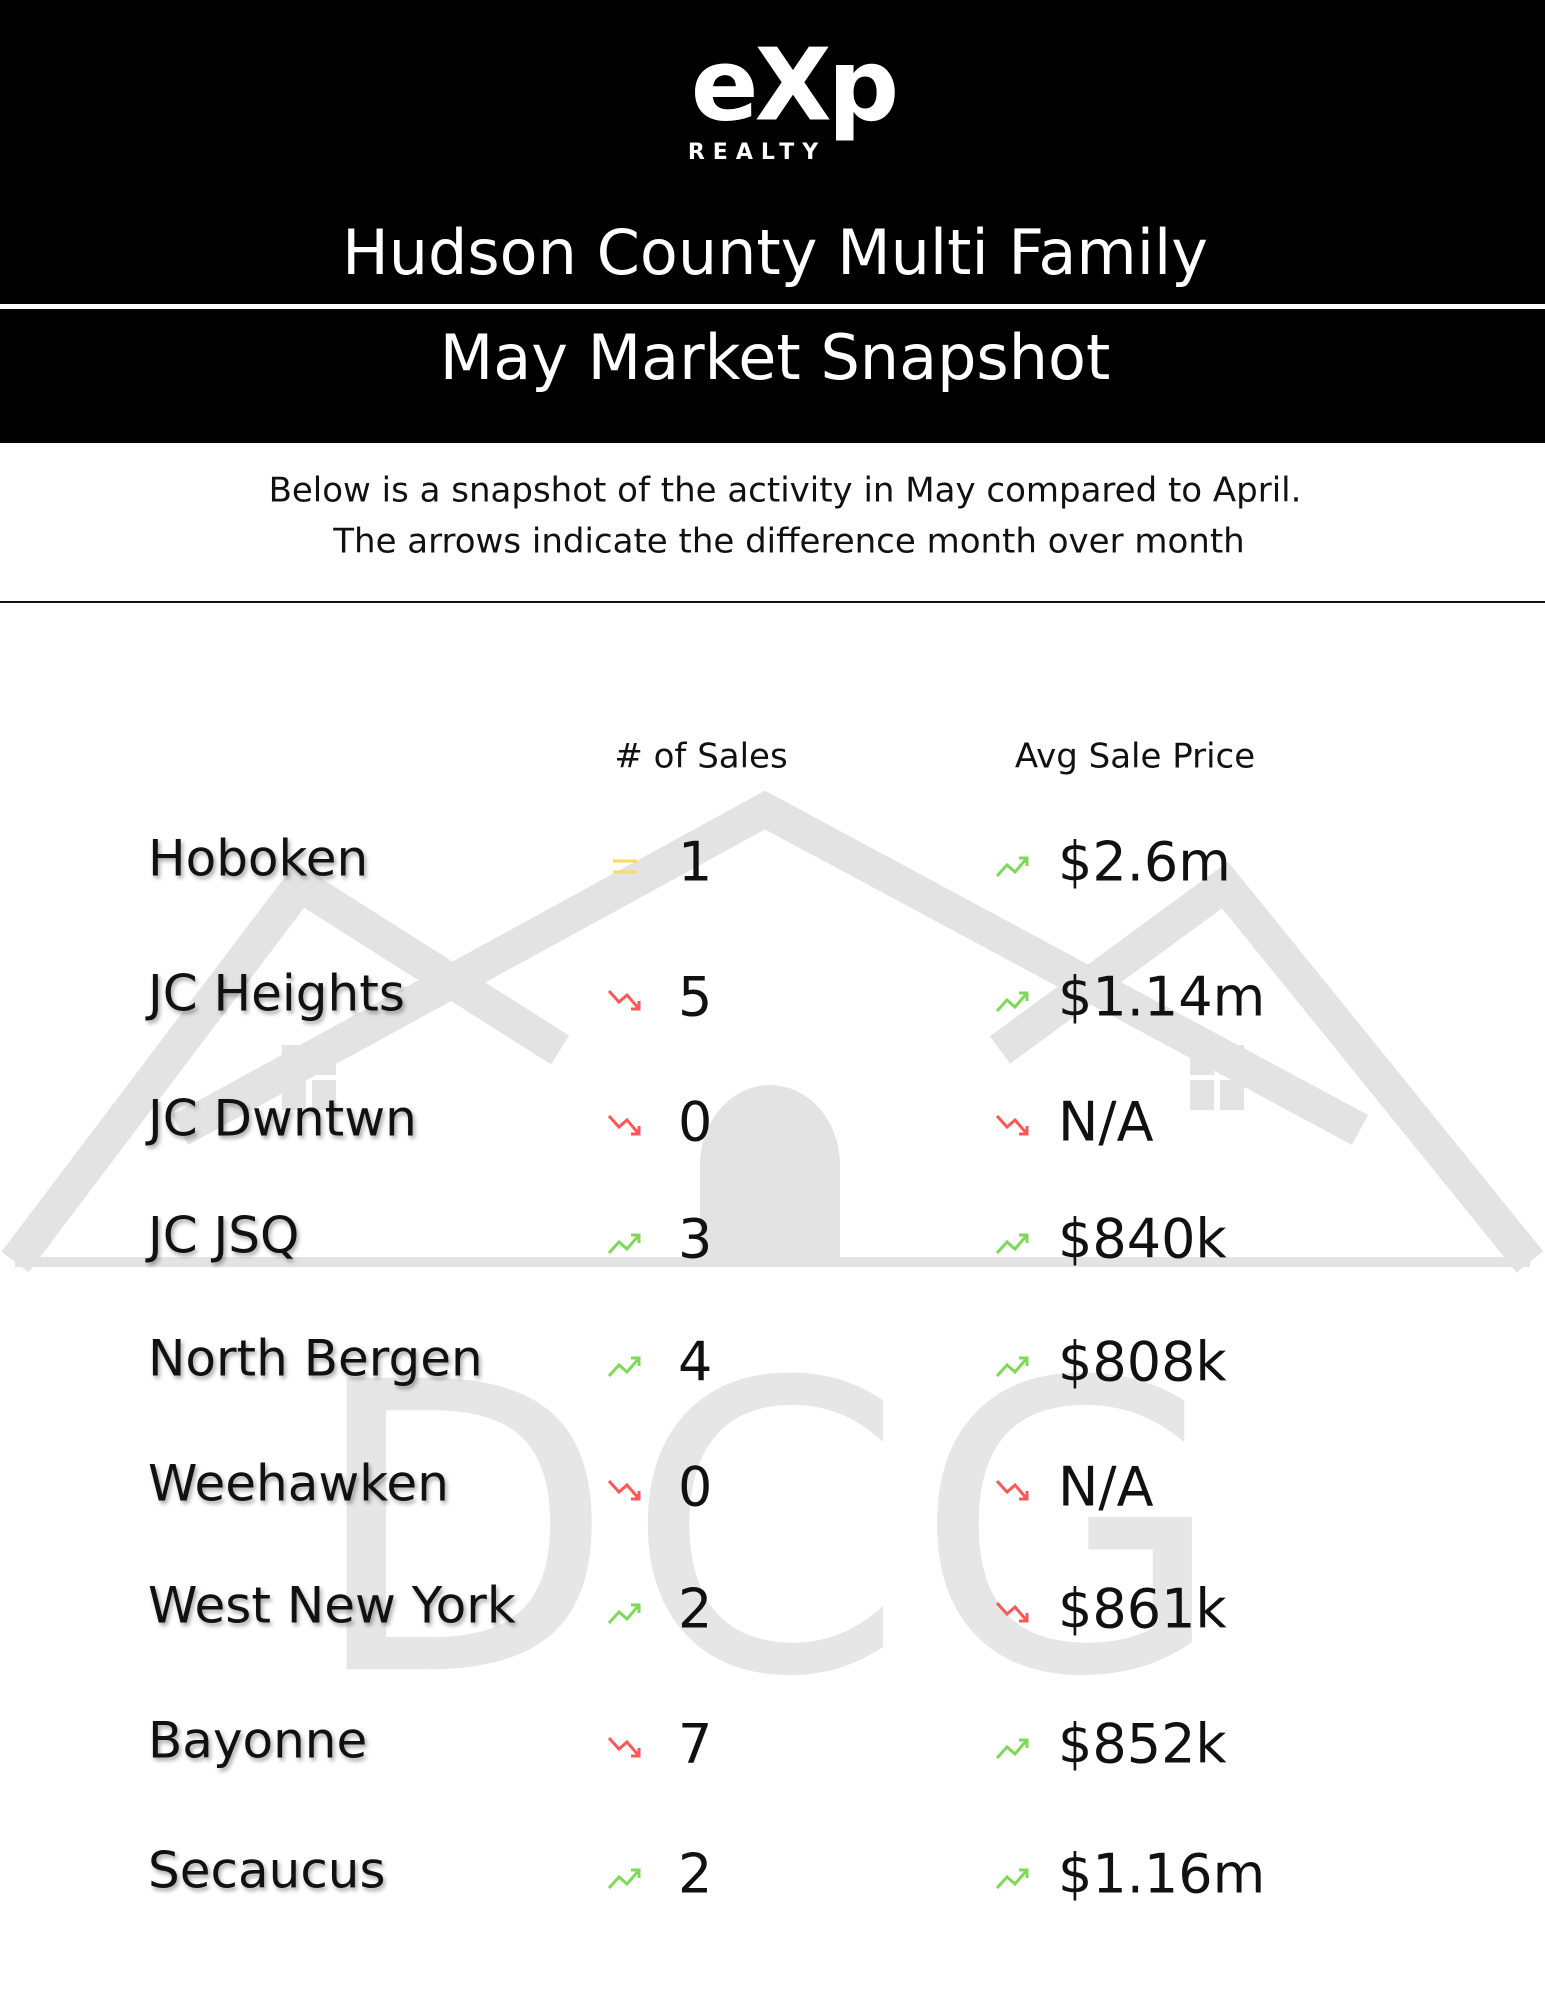 This screenshot has width=1545, height=2003. I want to click on area-name: Weehawken, so click(298, 1484).